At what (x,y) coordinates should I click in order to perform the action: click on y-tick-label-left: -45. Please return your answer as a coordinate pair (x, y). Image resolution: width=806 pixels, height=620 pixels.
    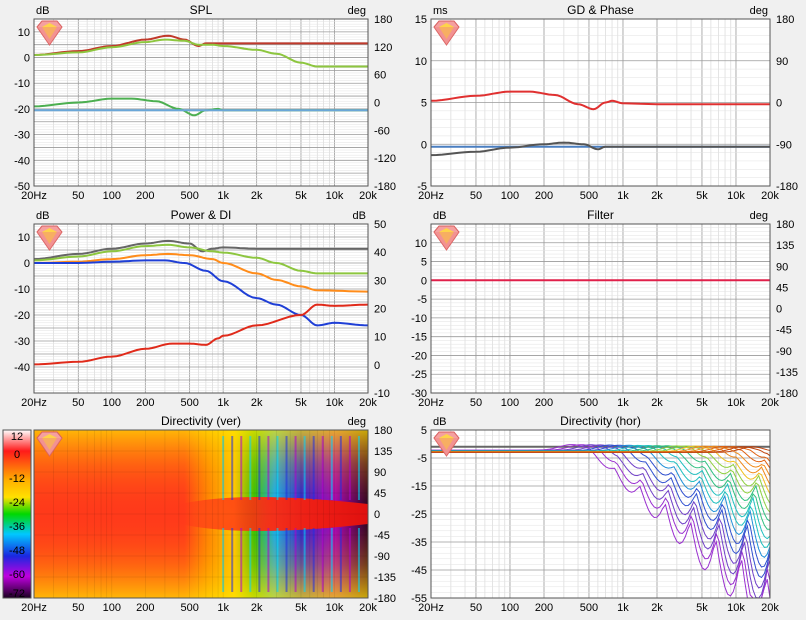
    Looking at the image, I should click on (419, 571).